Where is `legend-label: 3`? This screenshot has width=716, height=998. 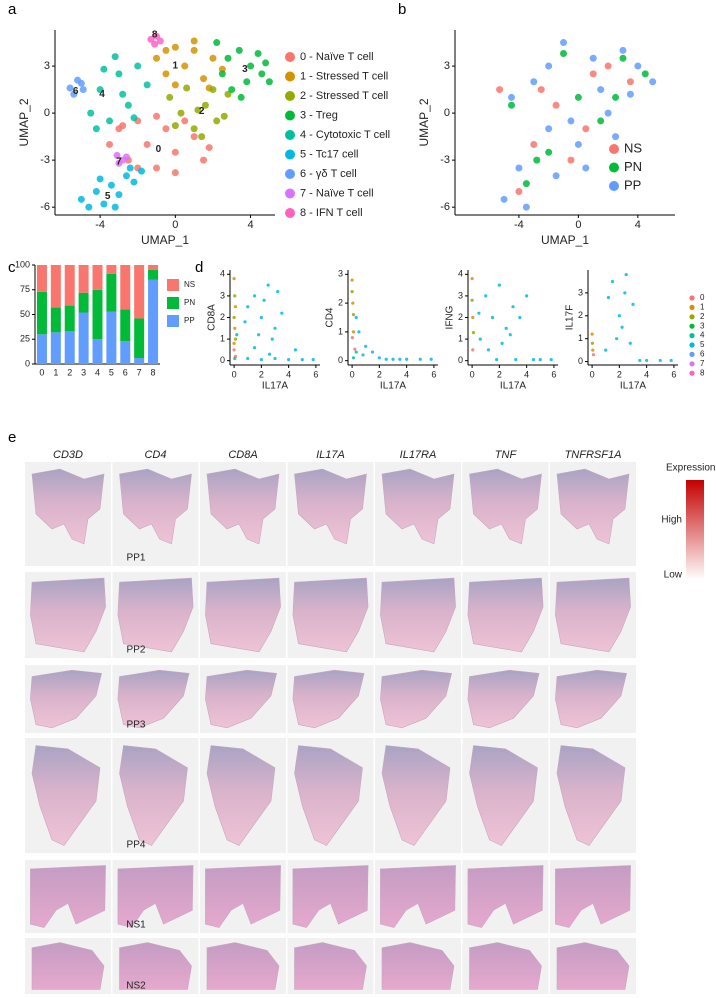 legend-label: 3 is located at coordinates (702, 325).